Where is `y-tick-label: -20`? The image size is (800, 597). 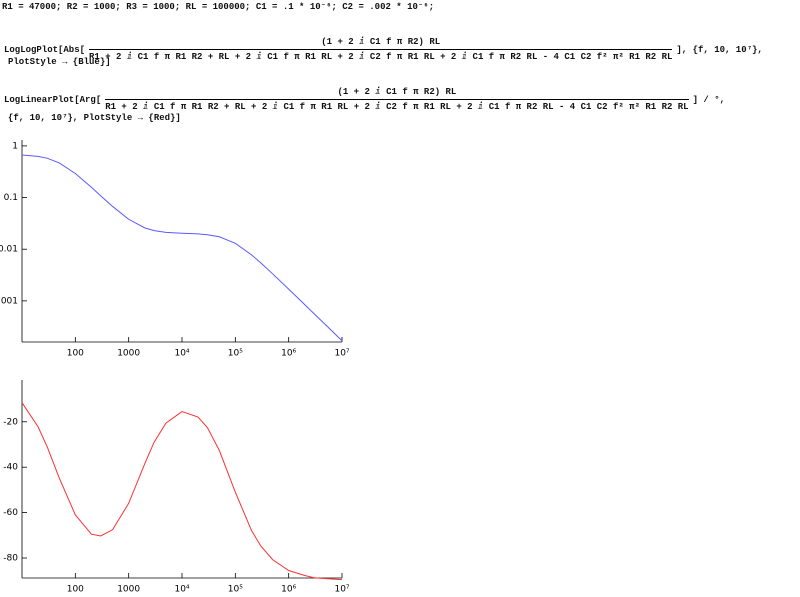 y-tick-label: -20 is located at coordinates (10, 422).